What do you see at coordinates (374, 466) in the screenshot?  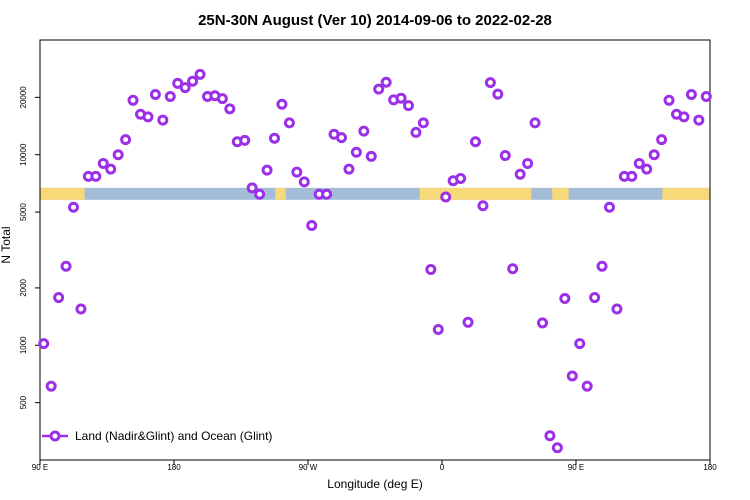 I see `x-axis-ticks: 90 E 180 90 W 0 90 E 180` at bounding box center [374, 466].